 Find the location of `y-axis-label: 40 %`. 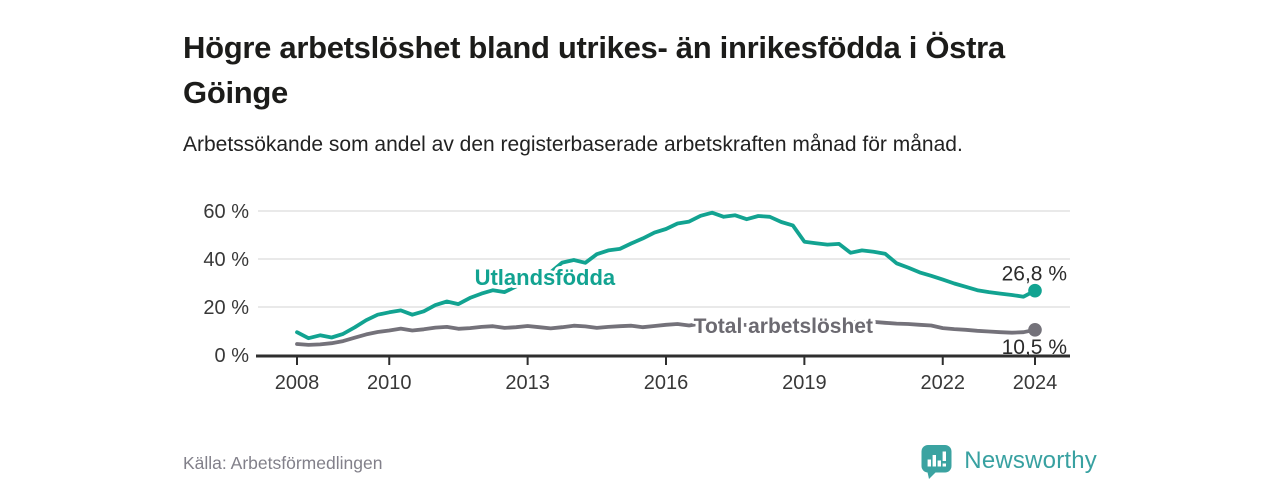

y-axis-label: 40 % is located at coordinates (226, 260).